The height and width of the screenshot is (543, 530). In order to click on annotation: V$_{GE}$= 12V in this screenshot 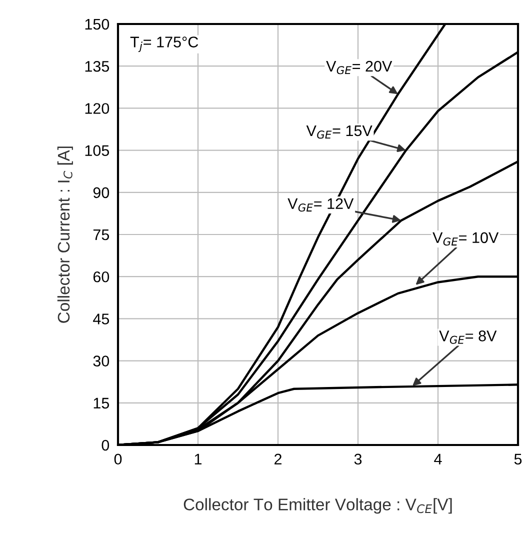, I will do `click(321, 205)`.